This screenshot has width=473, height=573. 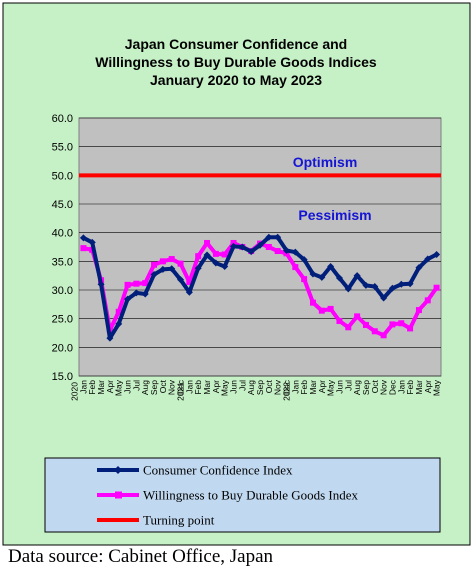 What do you see at coordinates (236, 44) in the screenshot?
I see `chart-title-line-1: Japan Consumer Confidence and` at bounding box center [236, 44].